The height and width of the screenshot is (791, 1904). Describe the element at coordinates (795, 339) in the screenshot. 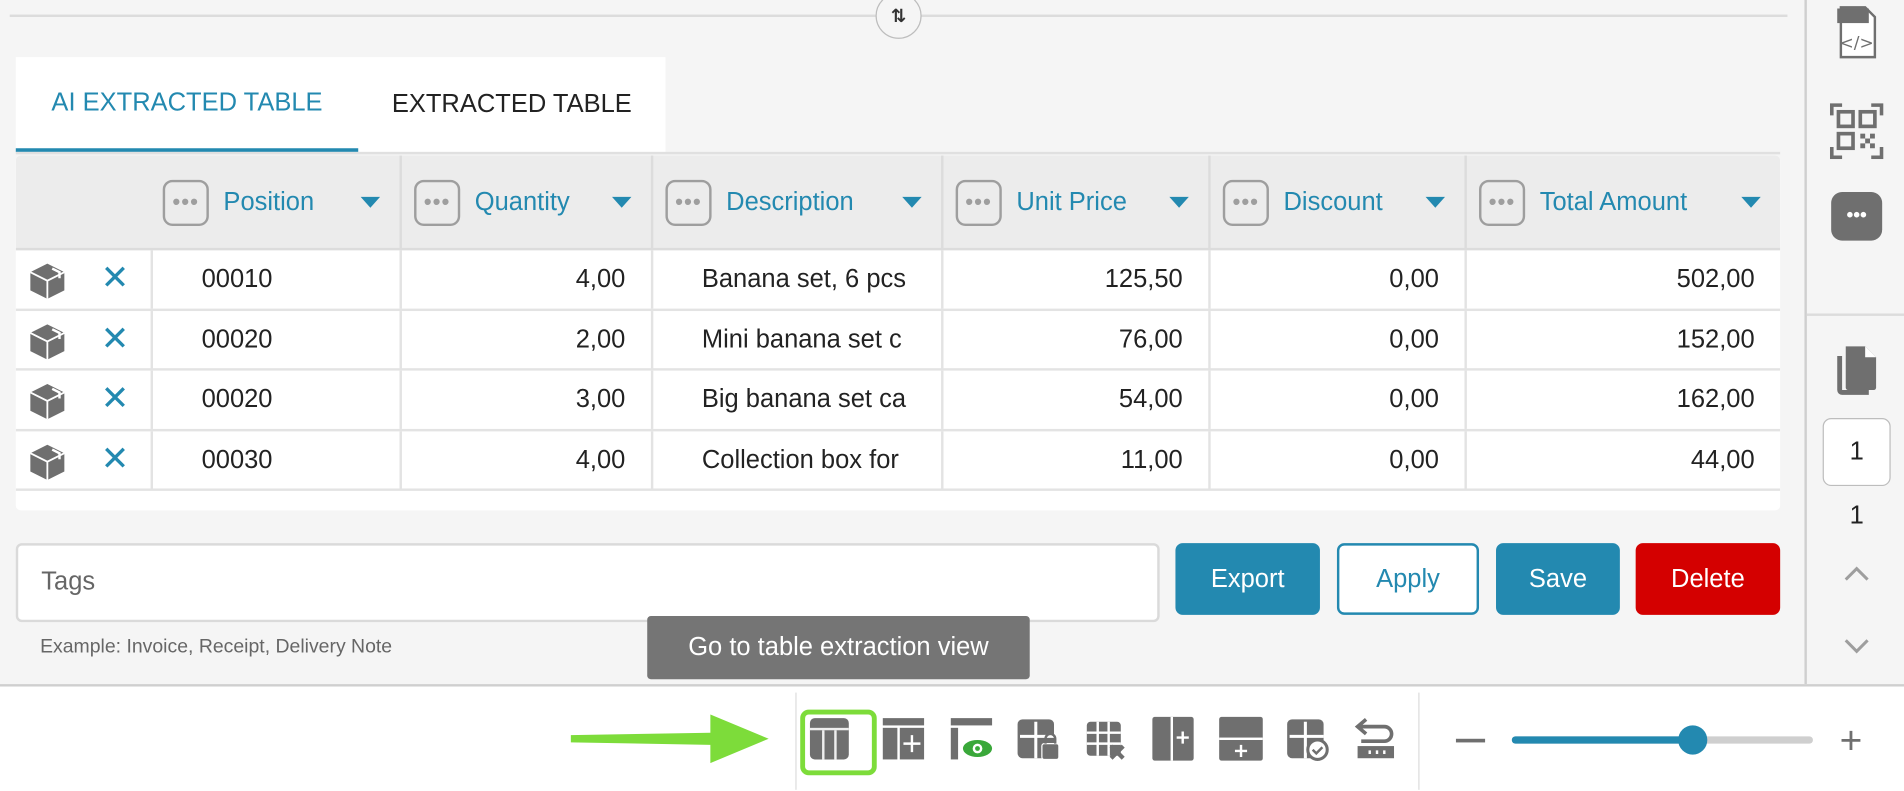

I see `table-cell: Mini banana set c` at that location.